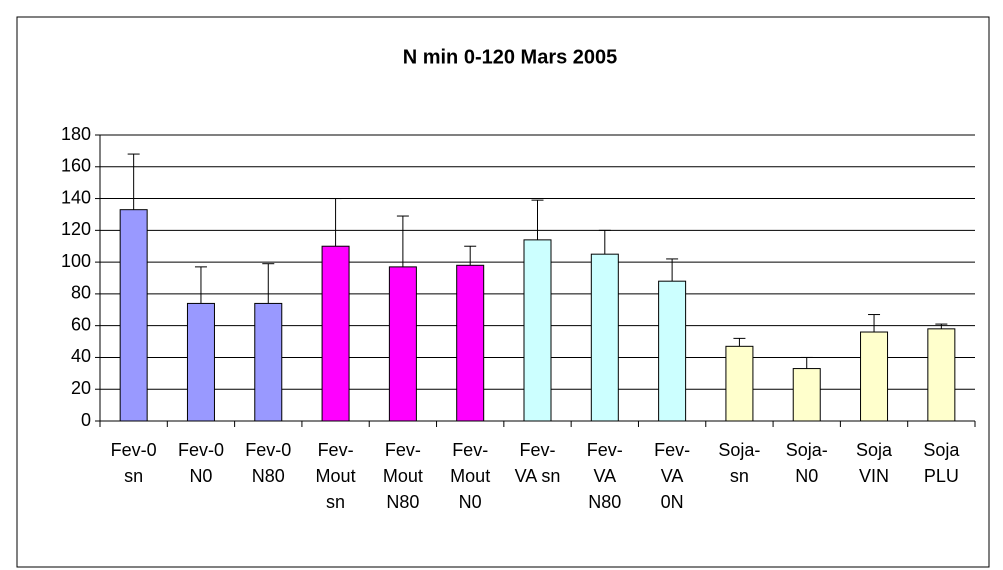  Describe the element at coordinates (81, 388) in the screenshot. I see `y-tick-label: 20` at that location.